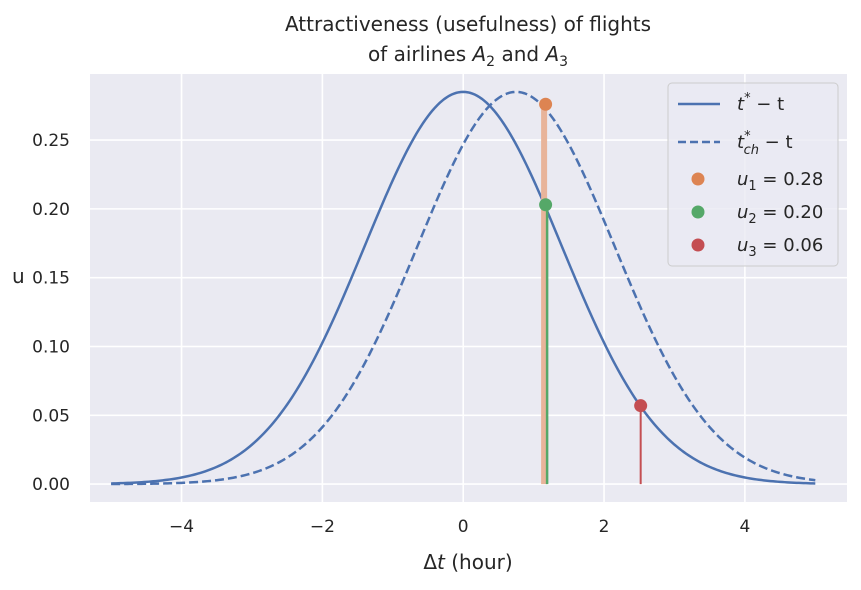 This screenshot has height=590, width=861. What do you see at coordinates (468, 56) in the screenshot?
I see `chart-title-line-2: of airlines A2 and A3` at bounding box center [468, 56].